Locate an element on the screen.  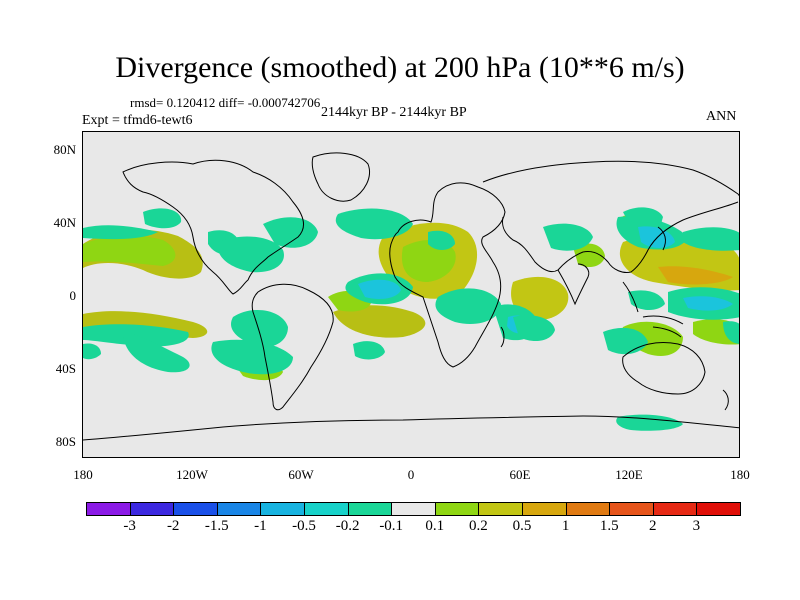
colorbar-label: 3 is located at coordinates (696, 526).